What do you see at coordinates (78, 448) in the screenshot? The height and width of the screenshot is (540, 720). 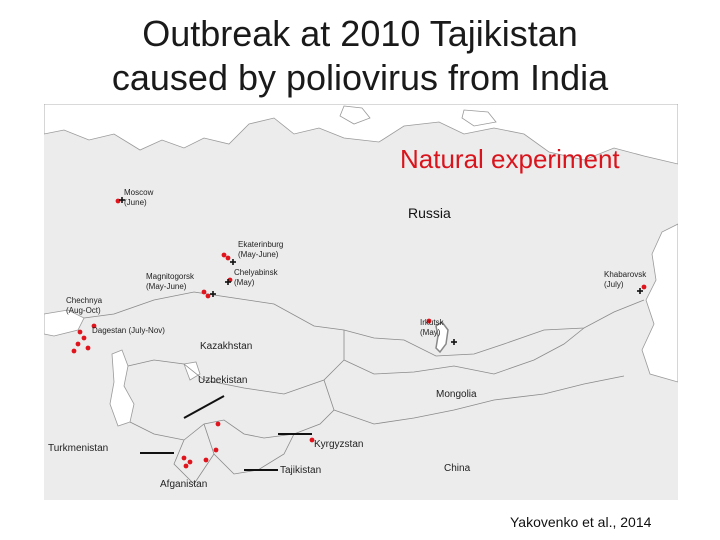 I see `country-label-turkmenistan: Turkmenistan` at bounding box center [78, 448].